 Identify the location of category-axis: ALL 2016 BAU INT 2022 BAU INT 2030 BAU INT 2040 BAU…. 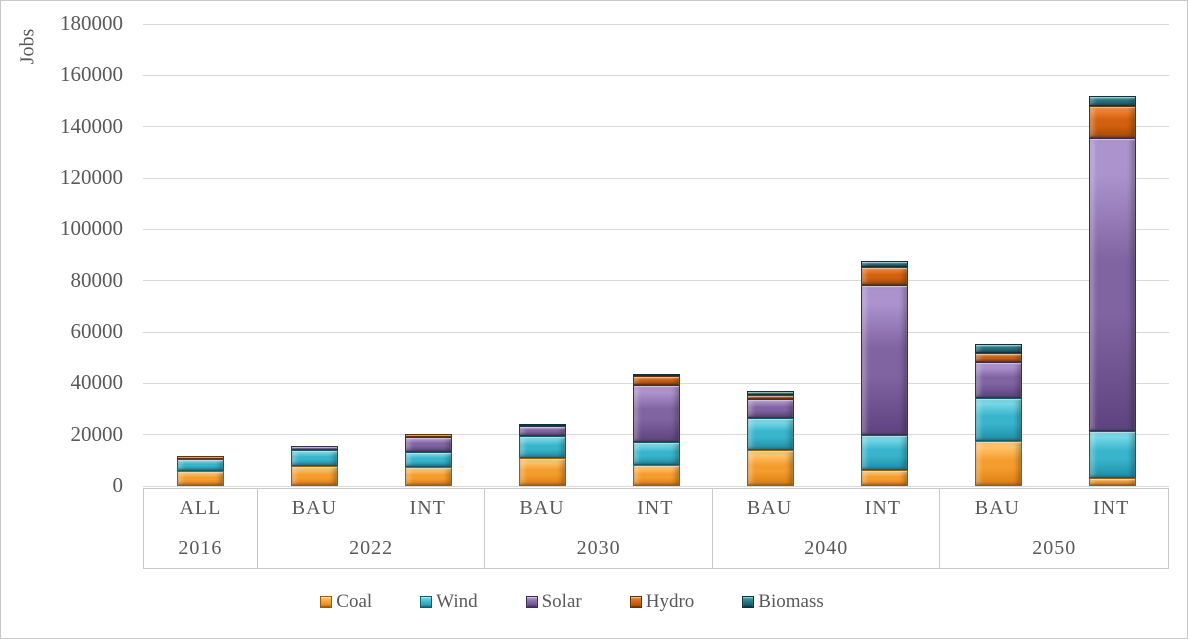
(656, 528).